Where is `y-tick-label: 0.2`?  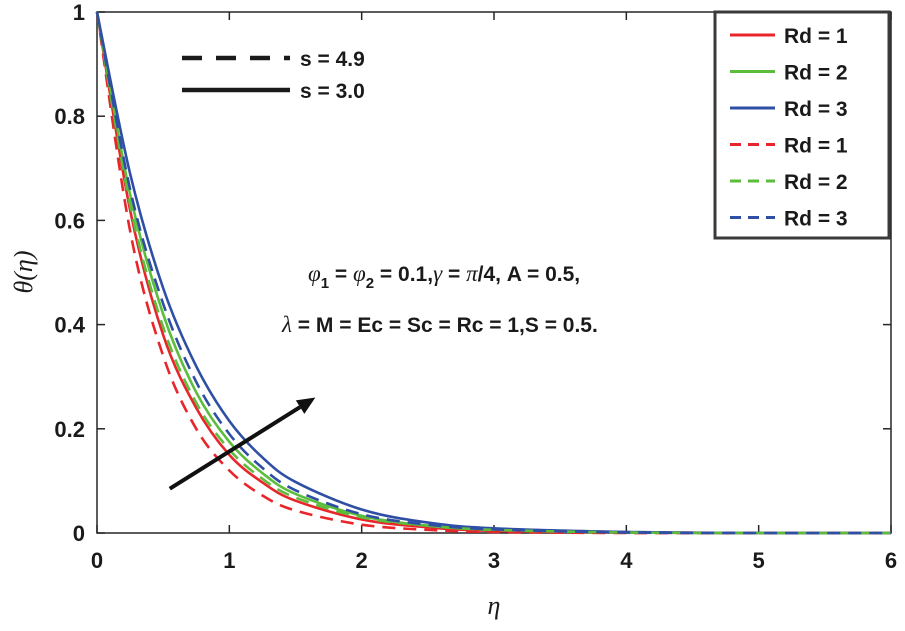 y-tick-label: 0.2 is located at coordinates (69, 429).